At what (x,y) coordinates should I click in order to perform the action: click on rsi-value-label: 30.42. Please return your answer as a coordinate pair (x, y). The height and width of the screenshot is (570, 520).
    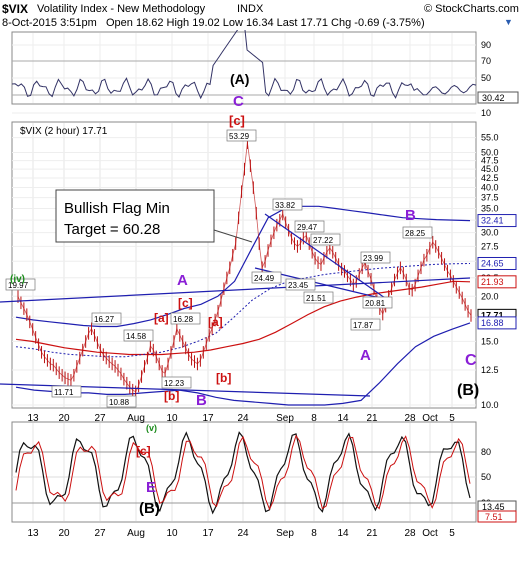
    Looking at the image, I should click on (493, 98).